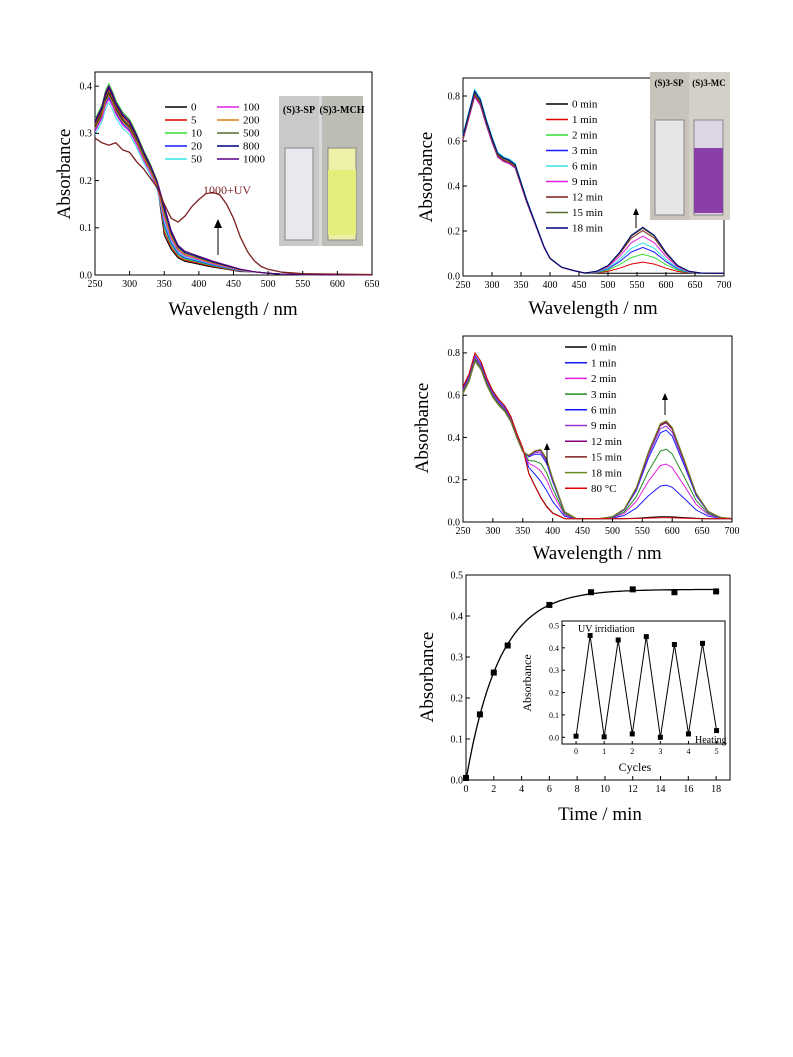  I want to click on inset-plot-frame, so click(643, 682).